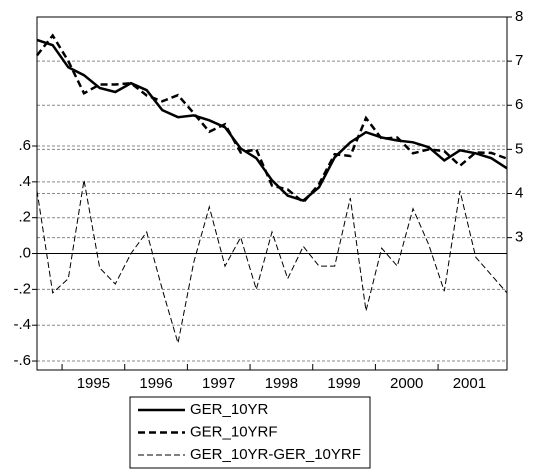 This screenshot has height=469, width=533. What do you see at coordinates (24, 145) in the screenshot?
I see `y-tick-label: .6` at bounding box center [24, 145].